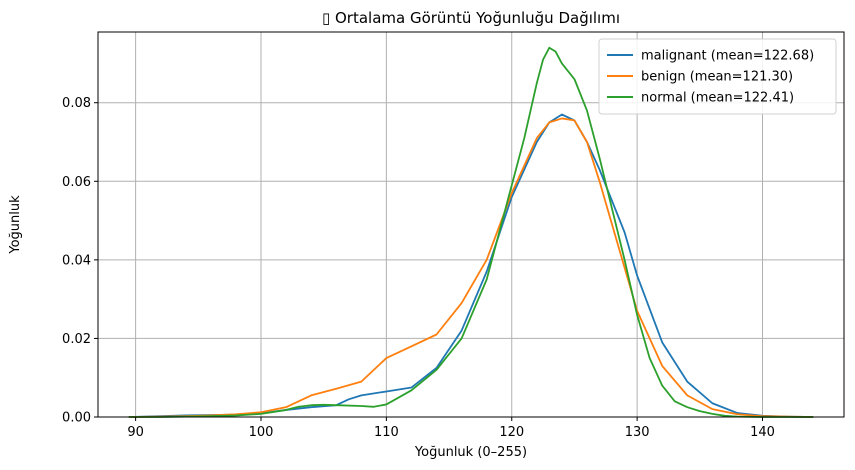 Image resolution: width=855 pixels, height=470 pixels. Describe the element at coordinates (727, 56) in the screenshot. I see `legend-entry: malignant (mean=122.68)` at that location.